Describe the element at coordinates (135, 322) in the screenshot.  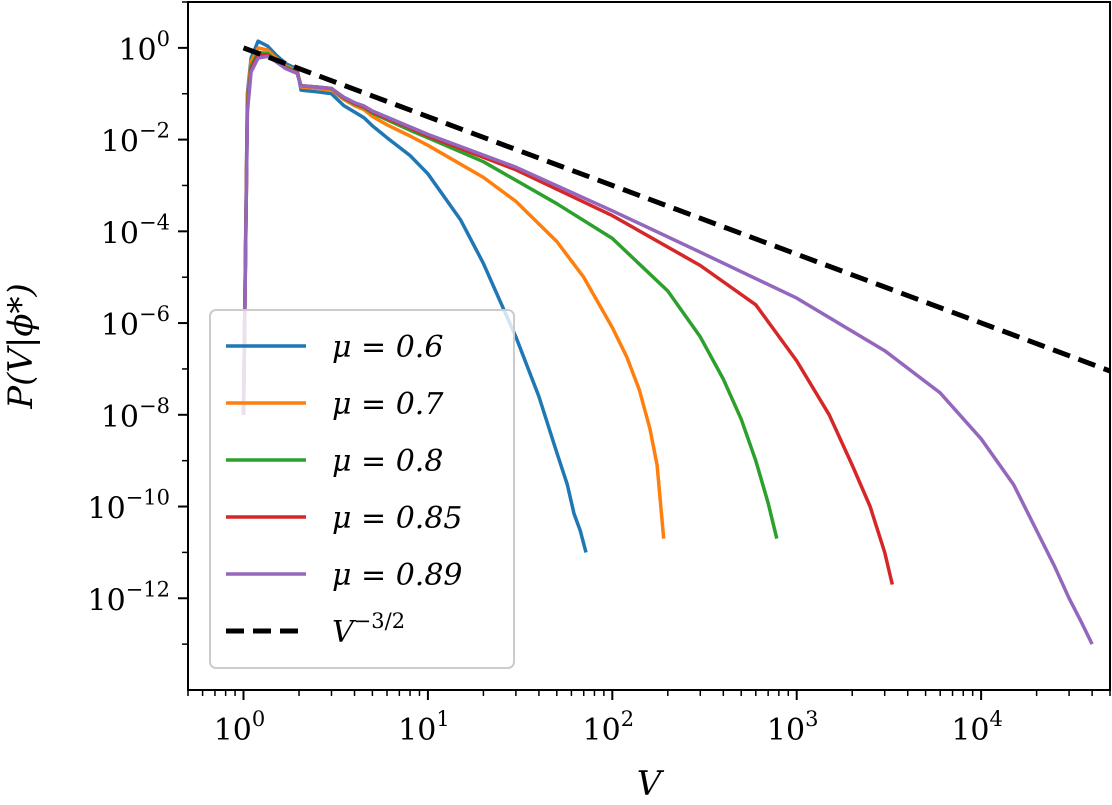
I see `y-tick-label-3: 10⁻⁶` at that location.